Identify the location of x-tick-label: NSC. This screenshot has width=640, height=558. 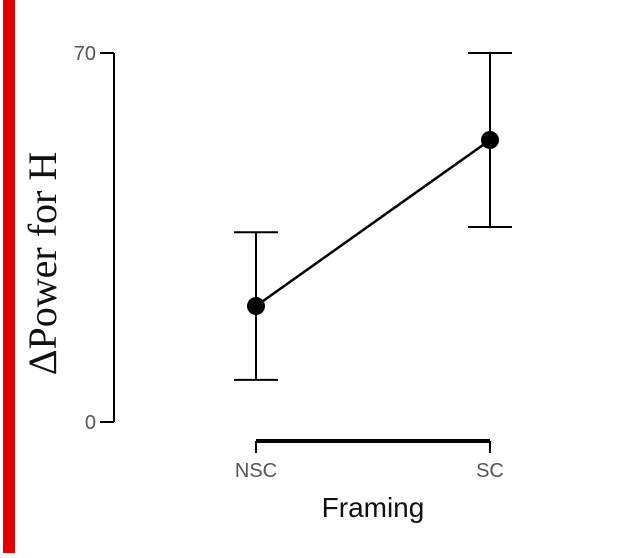
(256, 471).